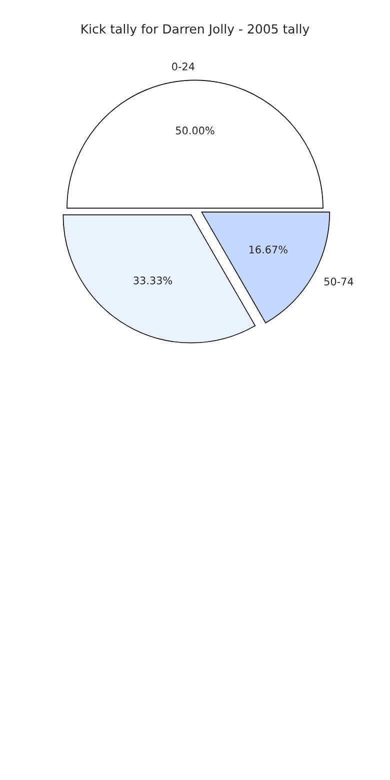 This screenshot has width=390, height=780. Describe the element at coordinates (183, 66) in the screenshot. I see `slice-label: 0-24` at that location.